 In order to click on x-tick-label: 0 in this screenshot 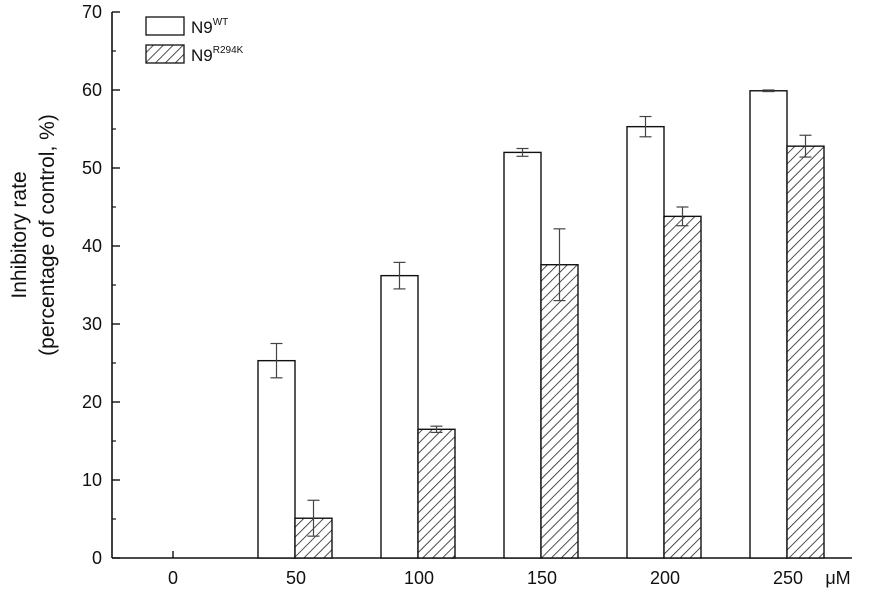, I will do `click(173, 578)`.